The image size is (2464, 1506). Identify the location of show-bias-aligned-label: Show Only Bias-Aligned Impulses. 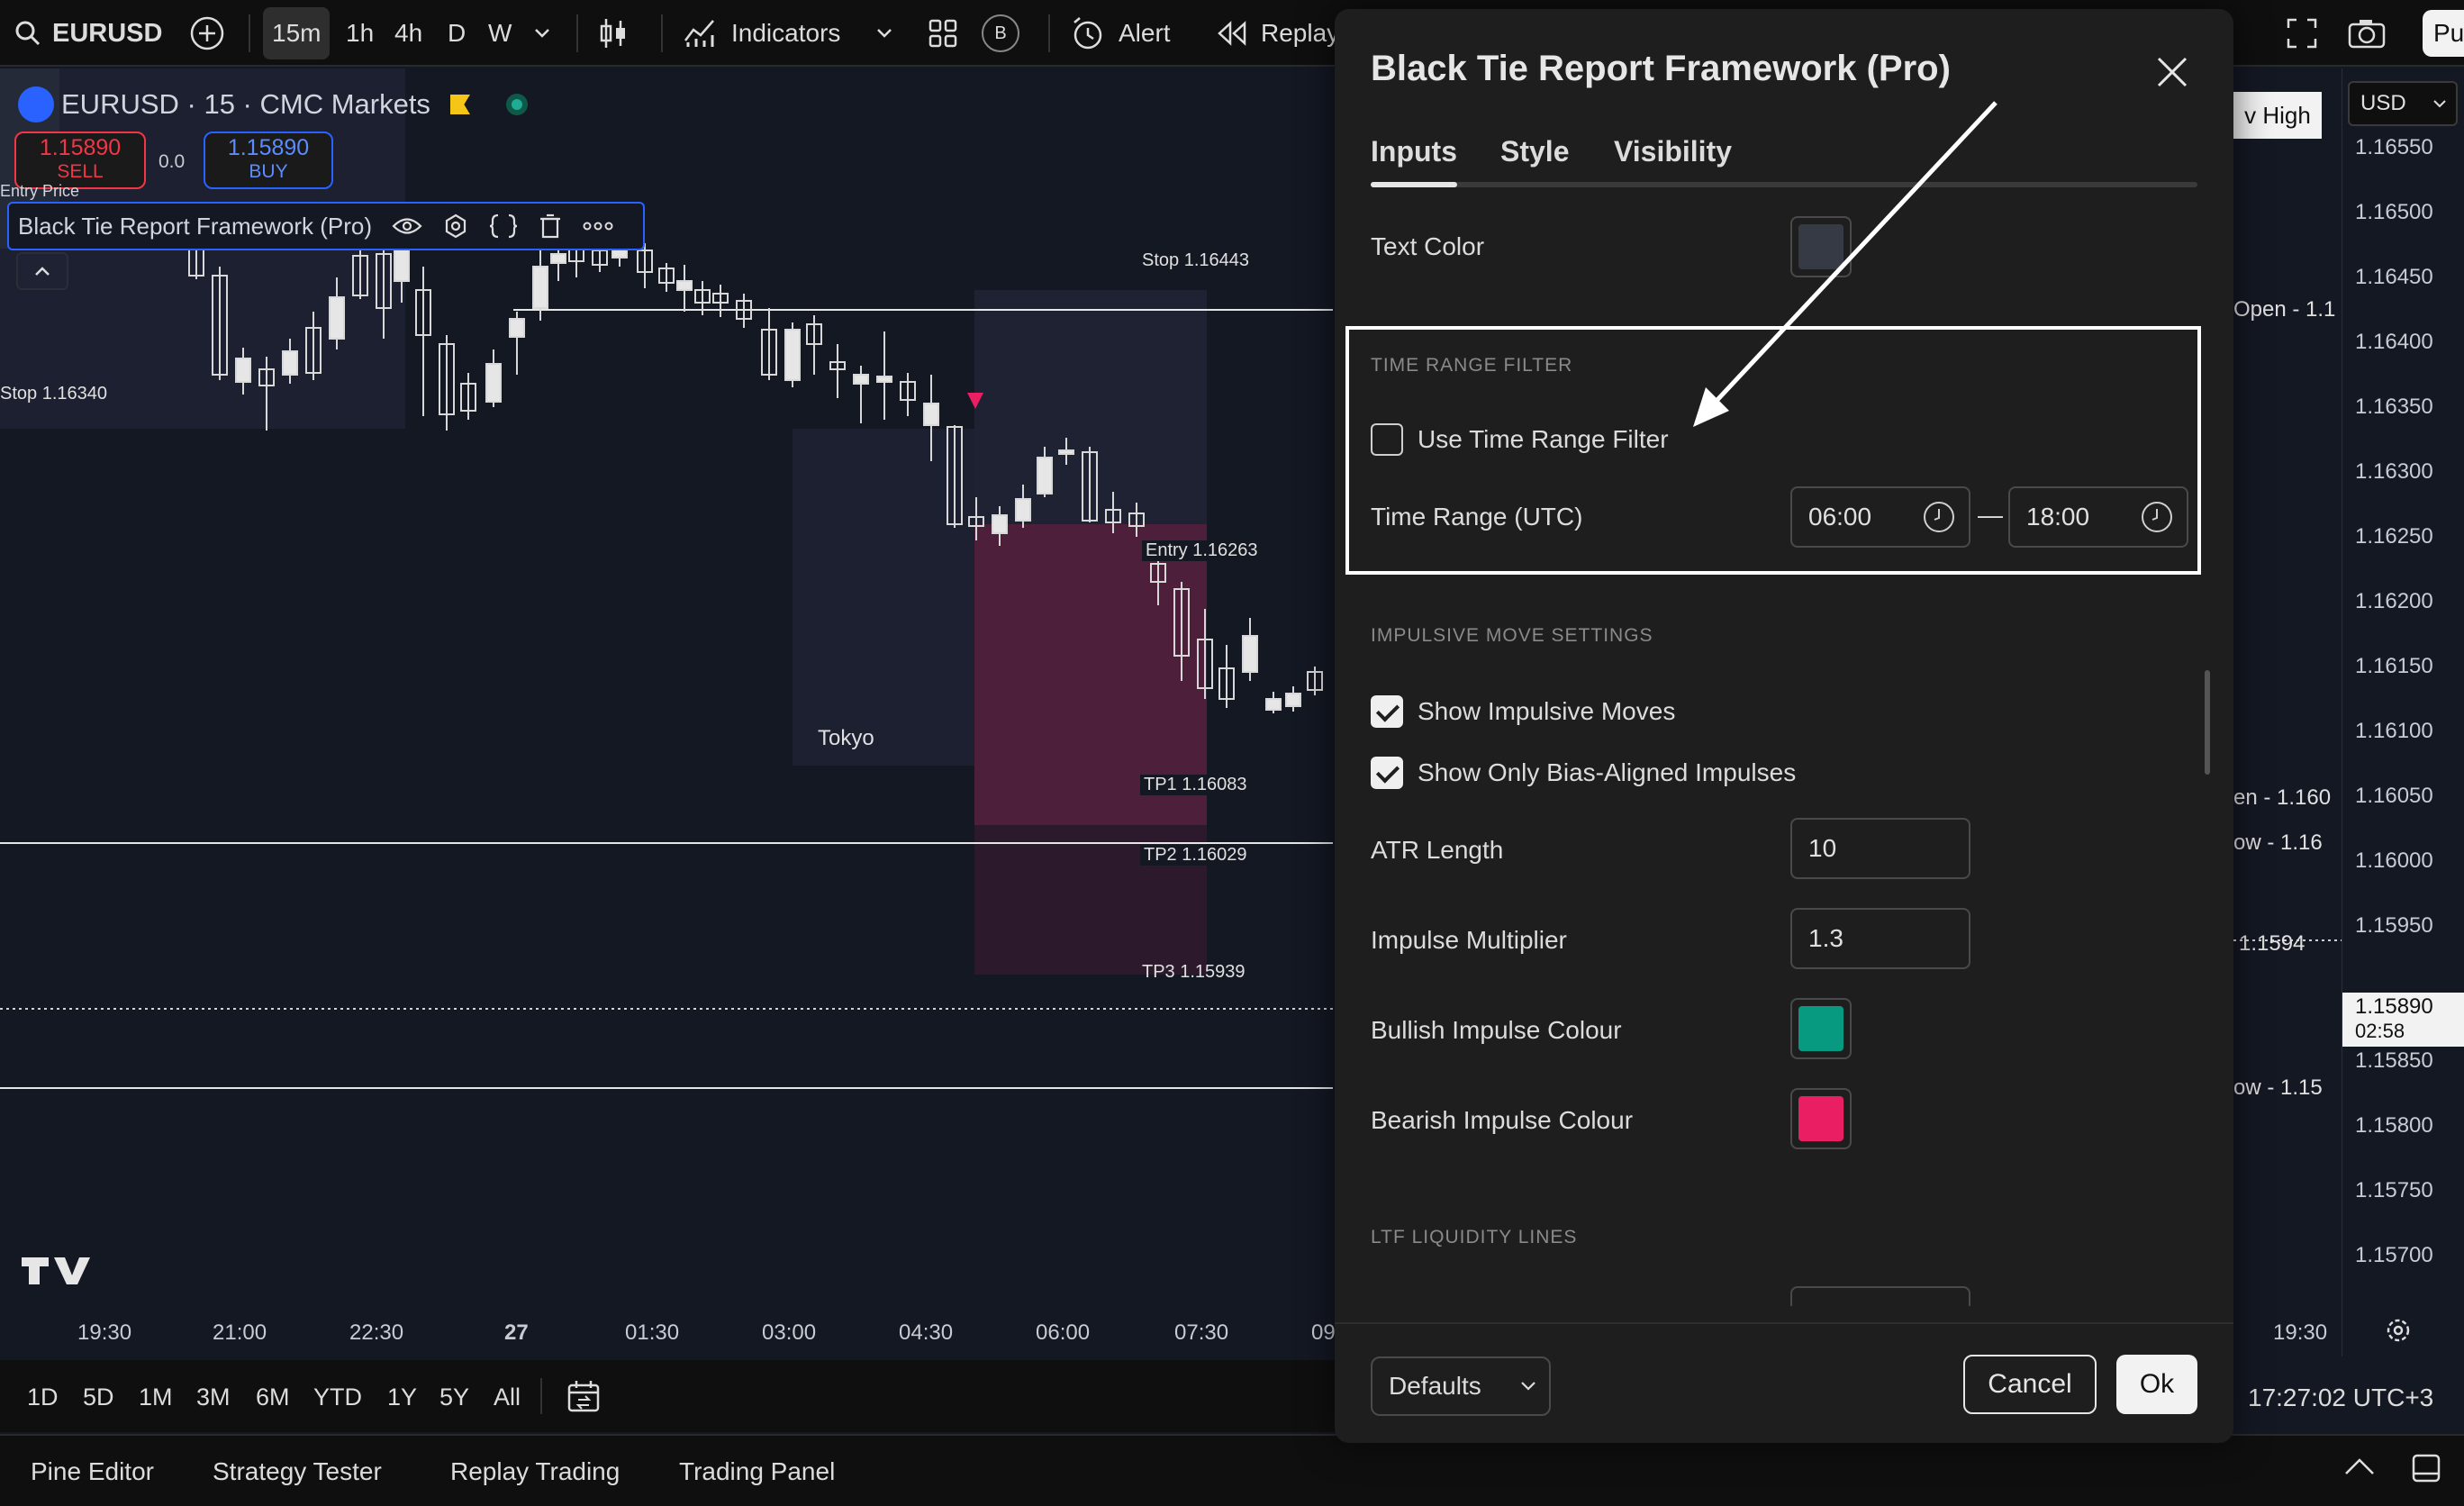
(1607, 772).